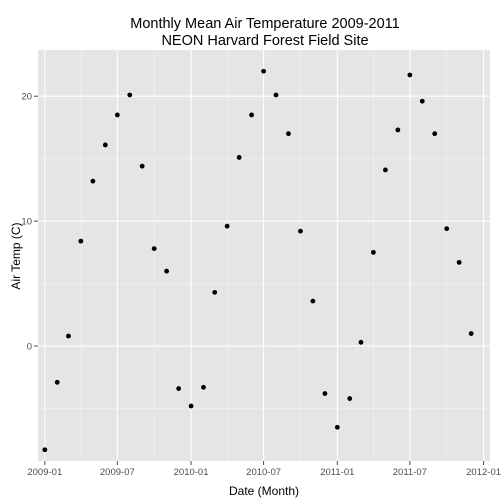 The image size is (504, 504). I want to click on chart-subtitle: NEON Harvard Forest Field Site, so click(264, 41).